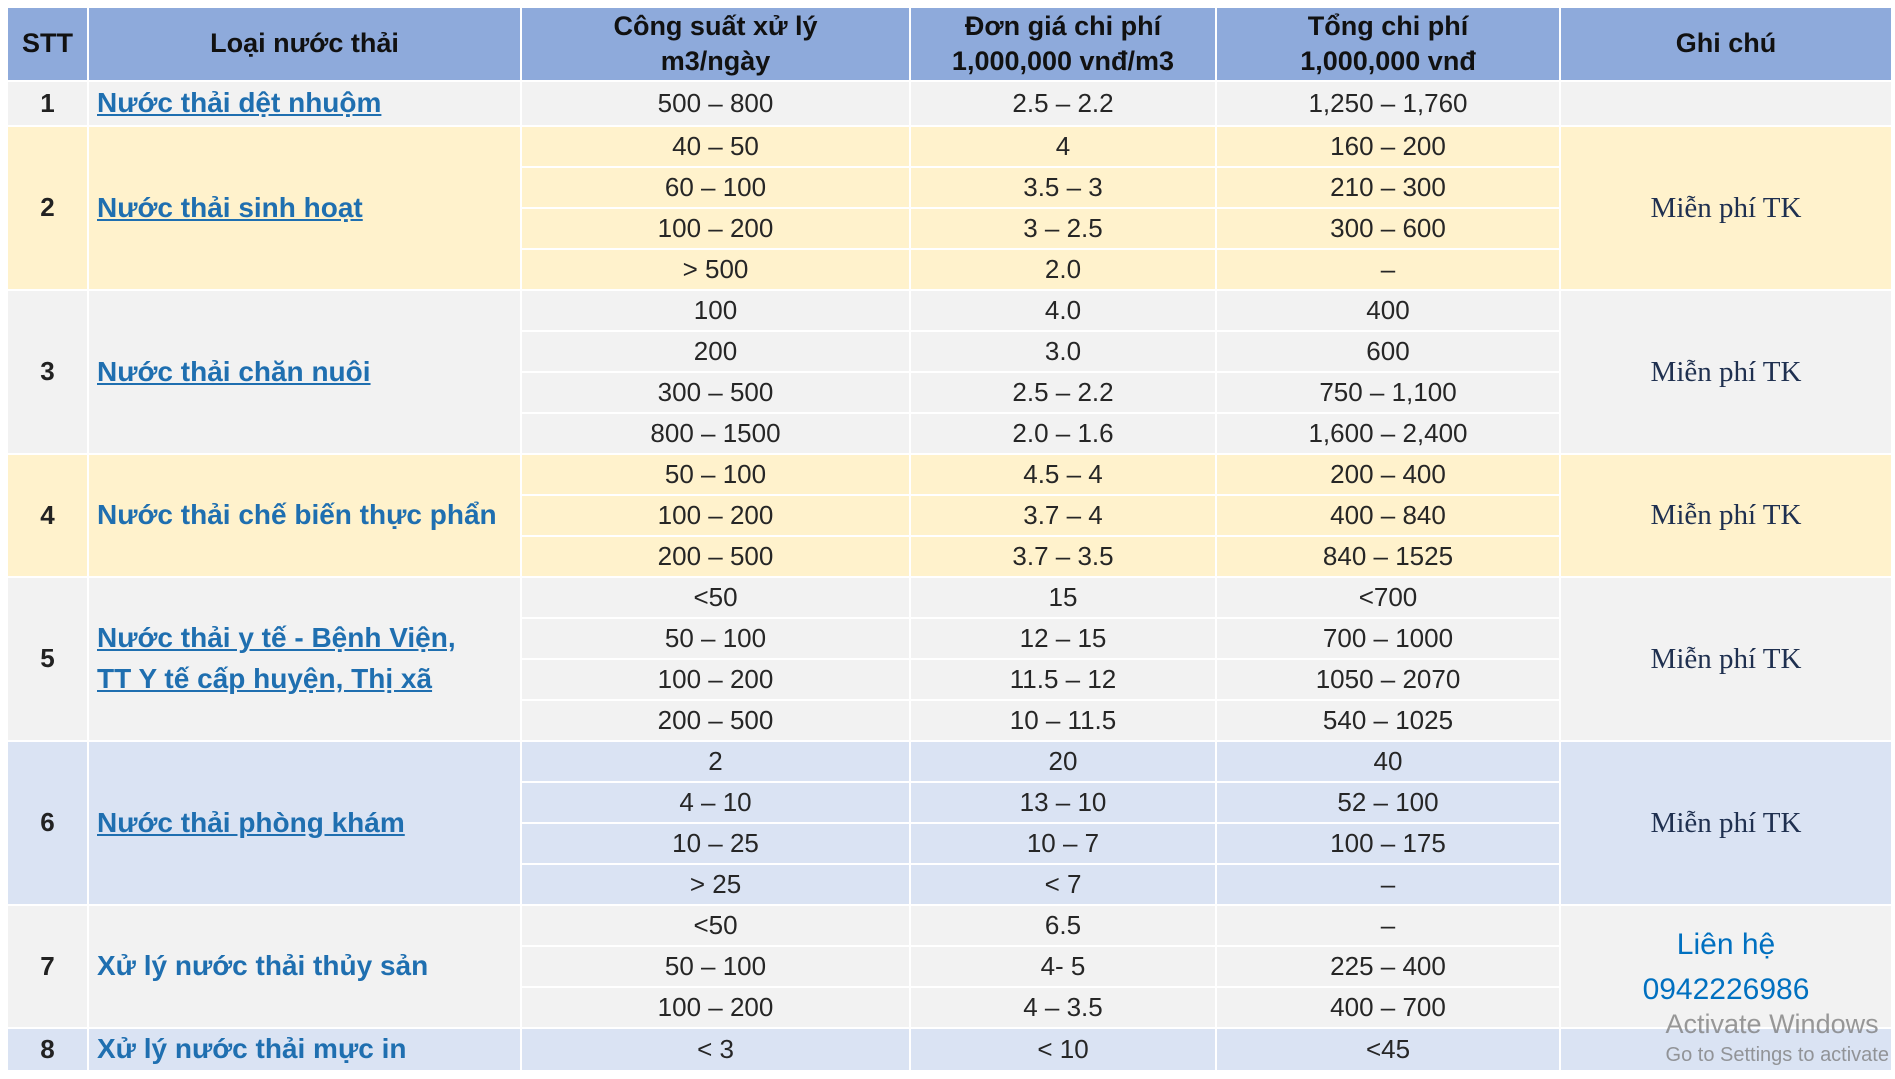 The image size is (1895, 1079). Describe the element at coordinates (715, 433) in the screenshot. I see `capacity-cell: 800 – 1500` at that location.